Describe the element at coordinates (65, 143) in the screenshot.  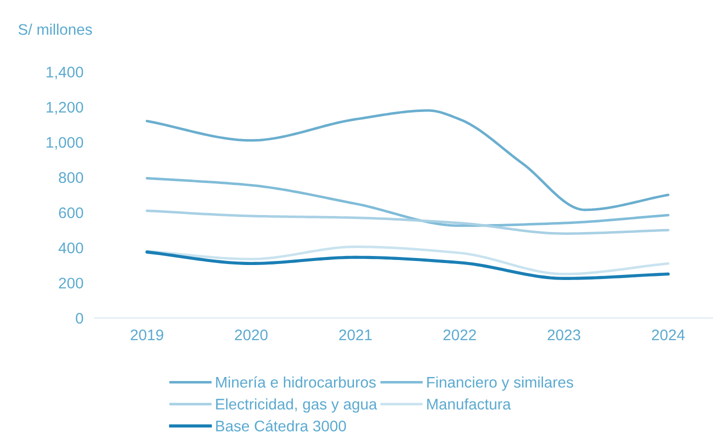
I see `y-tick-label: 1,000` at that location.